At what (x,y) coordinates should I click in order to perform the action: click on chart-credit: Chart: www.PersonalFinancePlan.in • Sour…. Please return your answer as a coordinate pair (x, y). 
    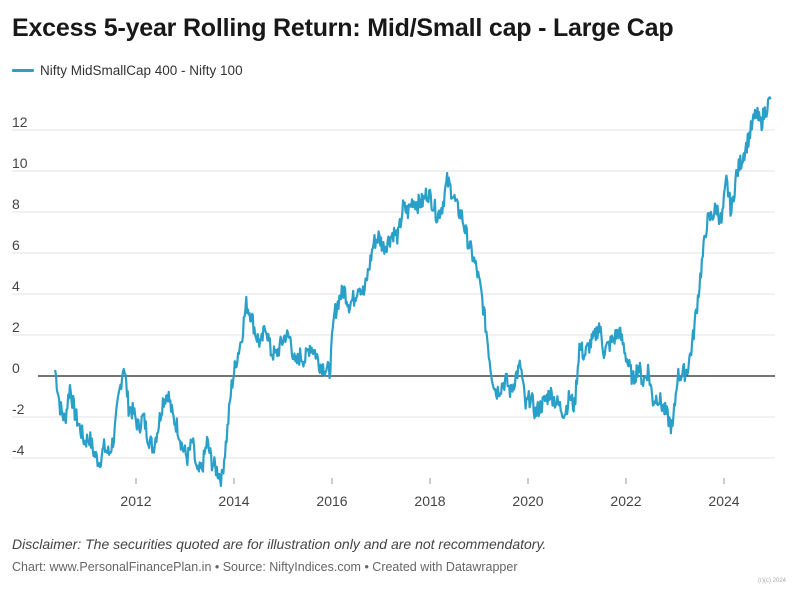
    Looking at the image, I should click on (265, 567).